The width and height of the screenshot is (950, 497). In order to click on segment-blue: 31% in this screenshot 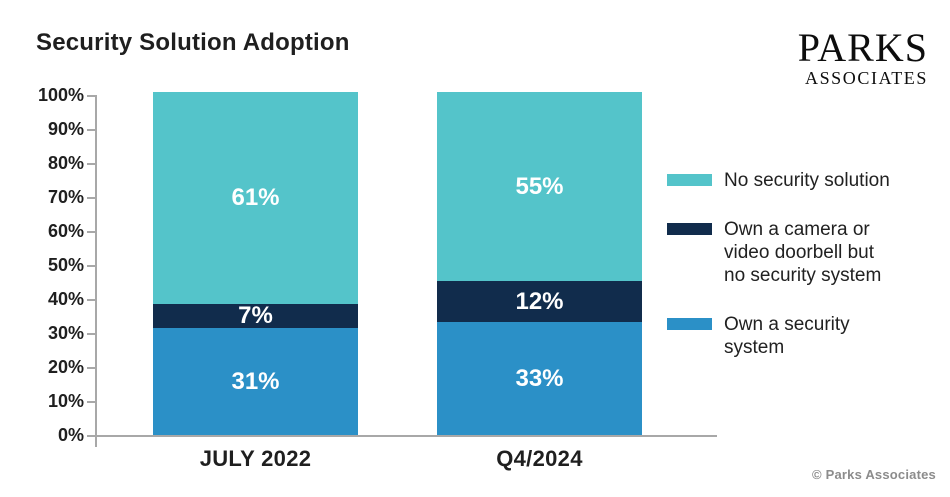, I will do `click(255, 382)`.